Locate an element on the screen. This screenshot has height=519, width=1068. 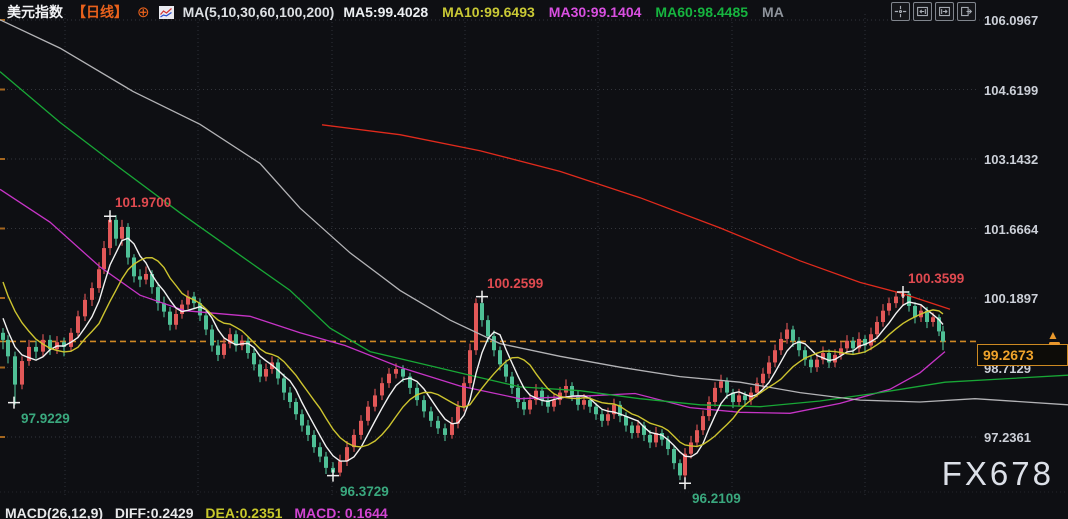
ma-legend-item: MA10:99.6493 is located at coordinates (488, 12).